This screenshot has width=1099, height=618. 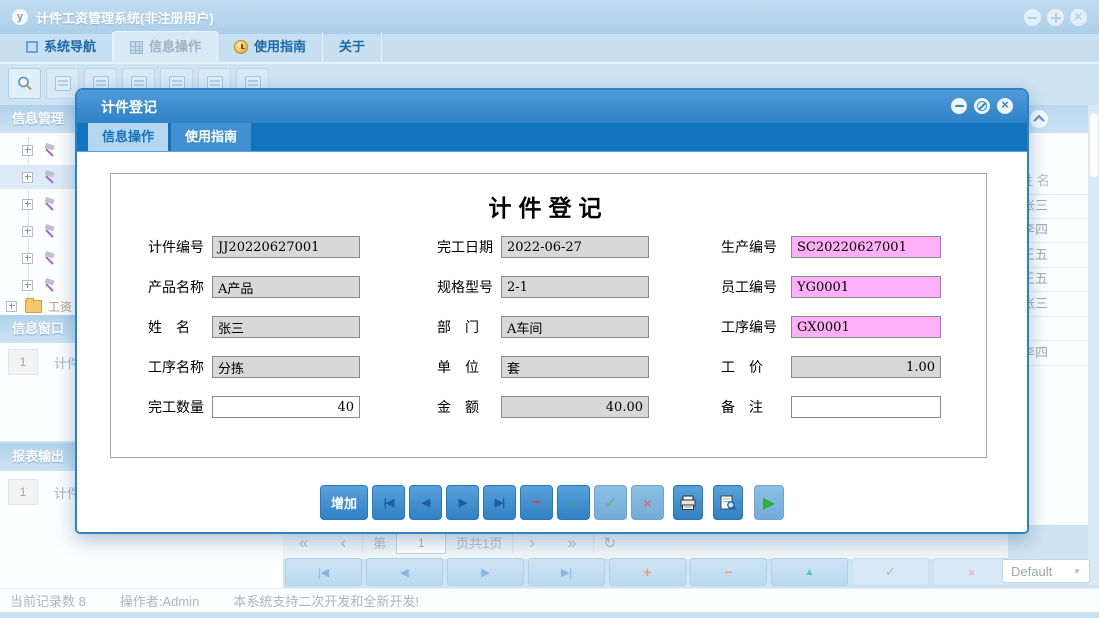 I want to click on cancel-button: ×, so click(x=971, y=572).